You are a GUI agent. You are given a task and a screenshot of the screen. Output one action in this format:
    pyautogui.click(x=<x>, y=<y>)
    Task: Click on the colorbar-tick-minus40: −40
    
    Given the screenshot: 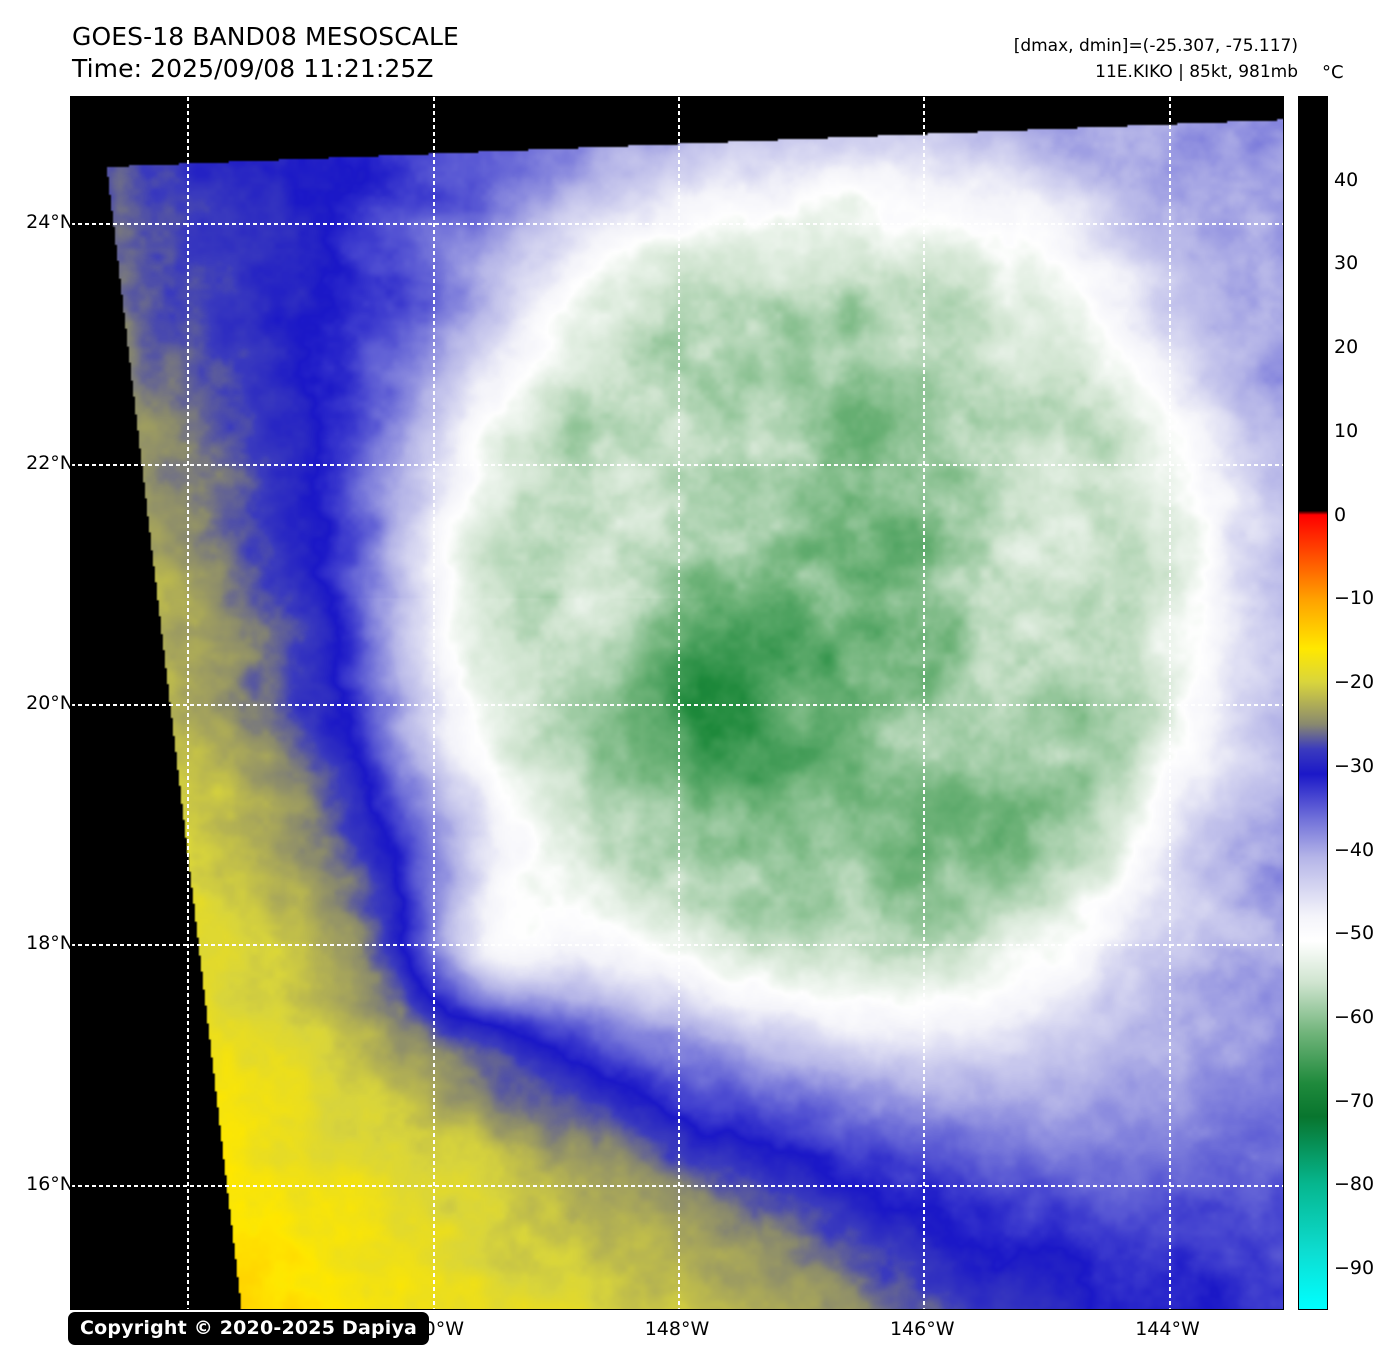 What is the action you would take?
    pyautogui.click(x=1354, y=849)
    